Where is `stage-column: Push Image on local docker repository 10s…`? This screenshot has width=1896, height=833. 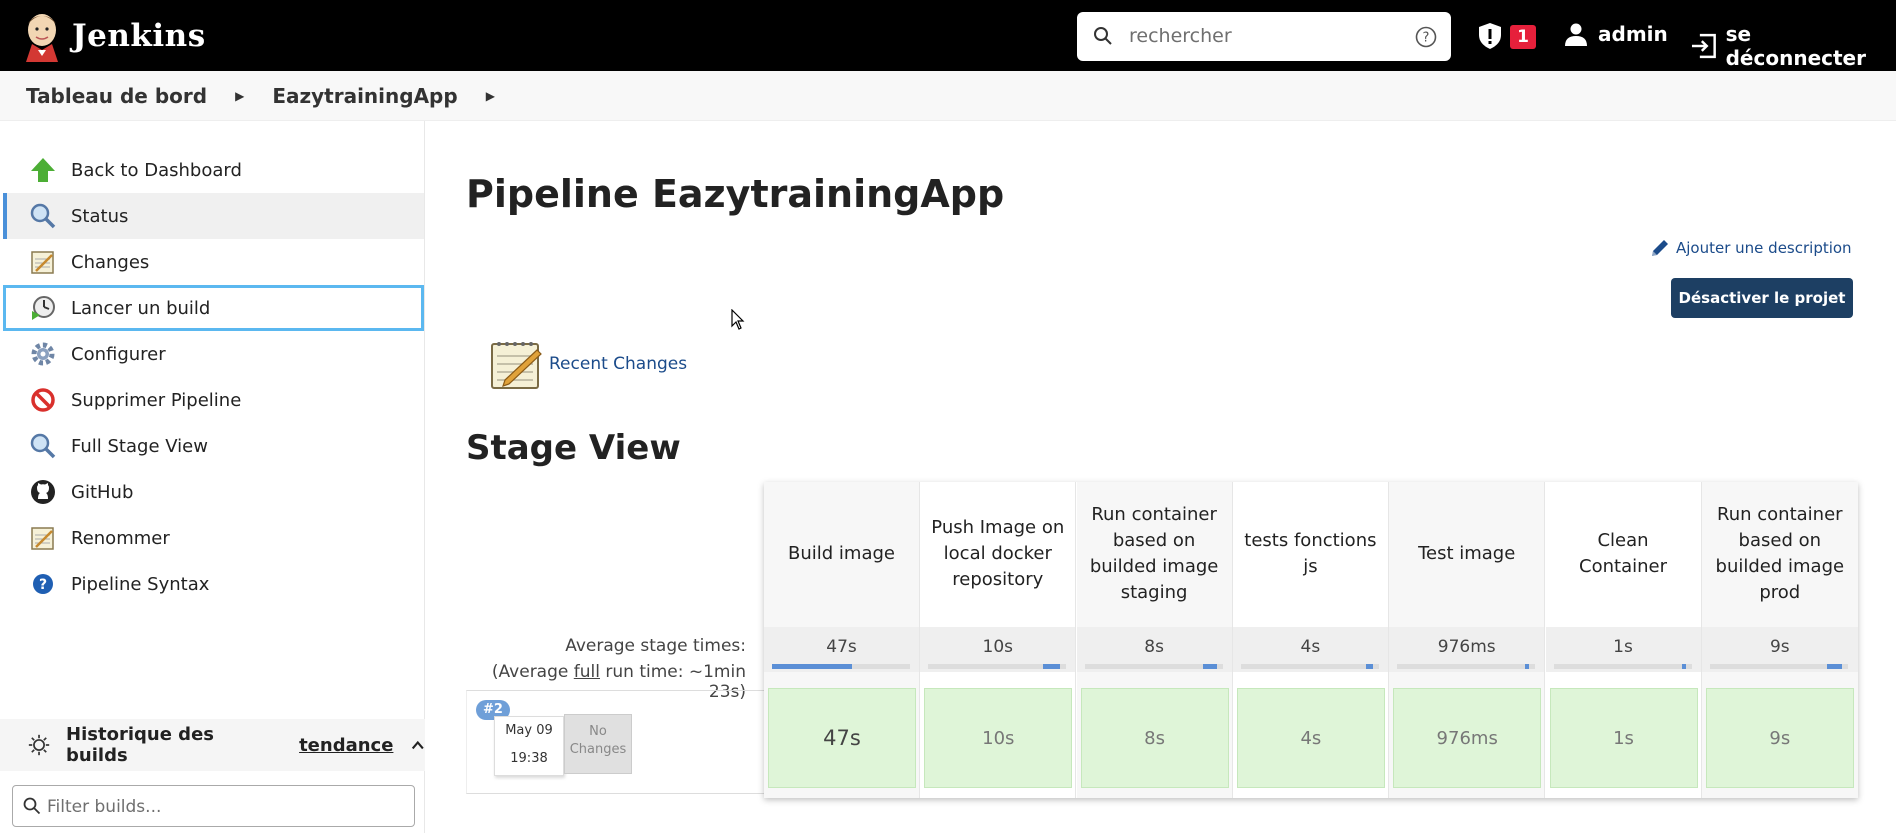 stage-column: Push Image on local docker repository 10s… is located at coordinates (998, 640).